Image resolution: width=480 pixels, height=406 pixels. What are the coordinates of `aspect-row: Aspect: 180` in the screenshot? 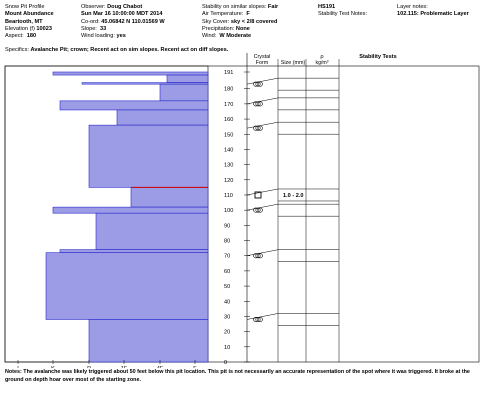 It's located at (29, 36).